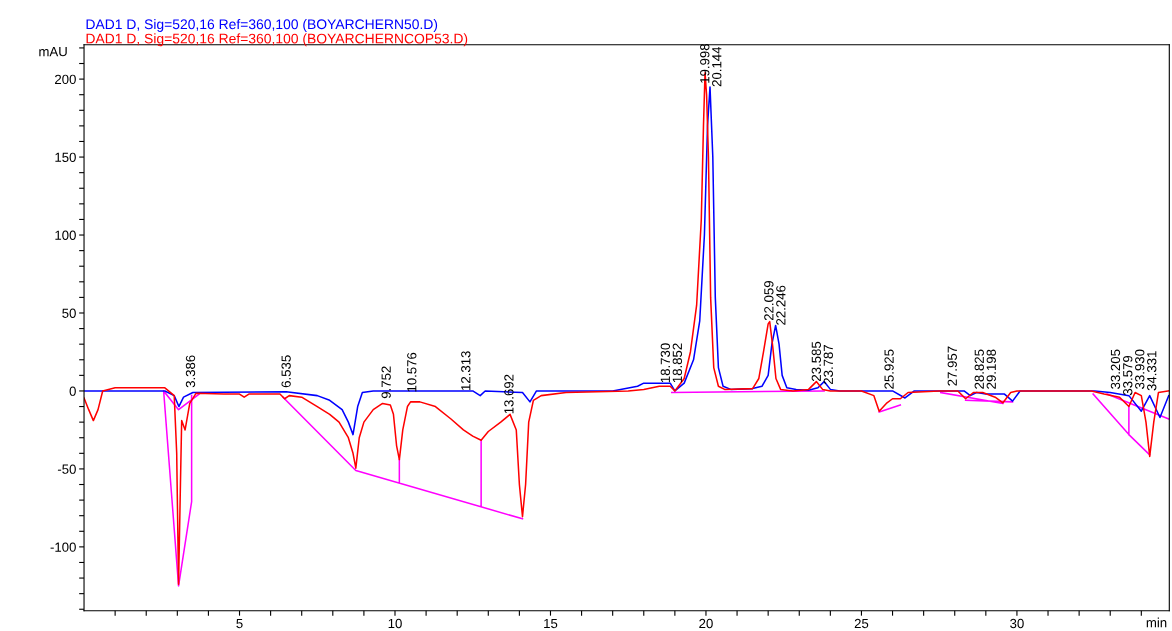  Describe the element at coordinates (466, 370) in the screenshot. I see `annotation: 12.313` at that location.